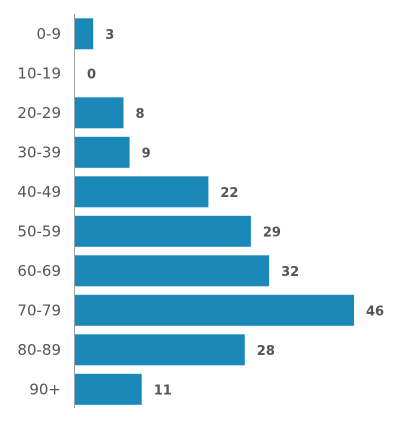 The width and height of the screenshot is (410, 428). I want to click on bar-90+, so click(108, 389).